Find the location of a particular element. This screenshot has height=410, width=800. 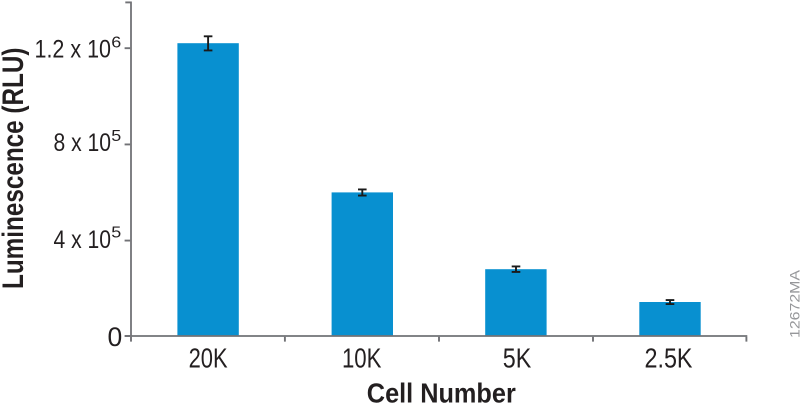

svg-text: 8 x 10 is located at coordinates (83, 143).